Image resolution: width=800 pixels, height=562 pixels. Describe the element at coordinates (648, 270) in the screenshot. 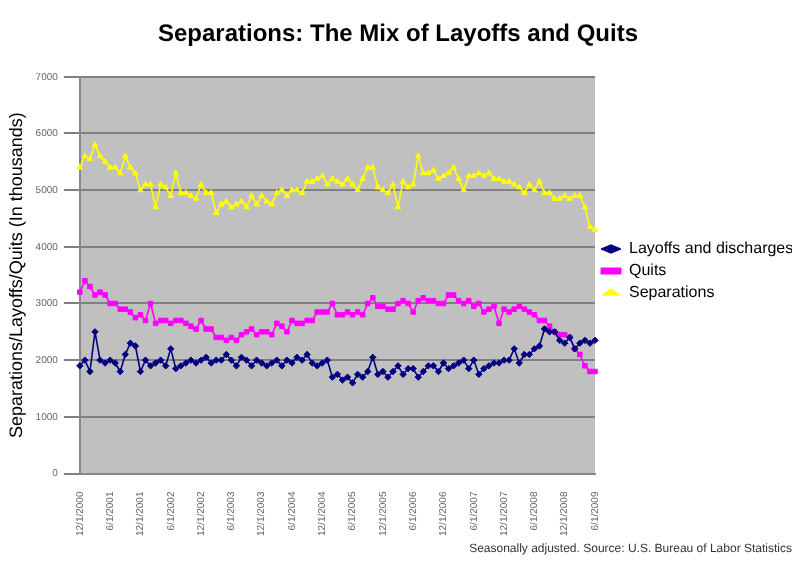

I see `legend-label: Quits` at that location.